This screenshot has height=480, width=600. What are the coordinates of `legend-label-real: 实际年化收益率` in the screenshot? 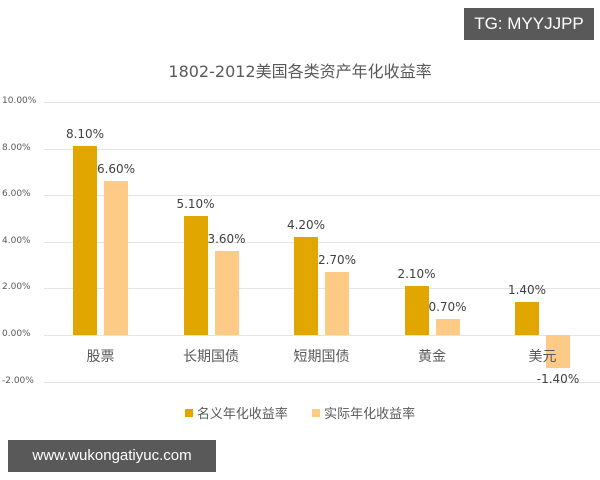 It's located at (370, 414).